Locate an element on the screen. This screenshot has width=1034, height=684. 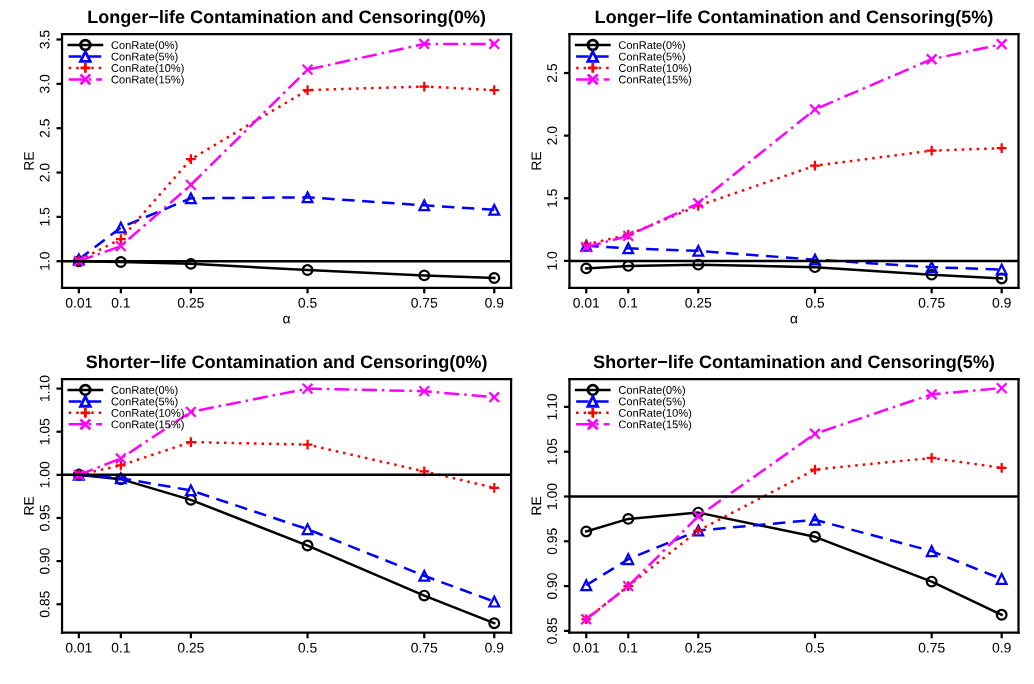
chart-title: Longer−life Contamination and Censoring(0%) is located at coordinates (287, 18).